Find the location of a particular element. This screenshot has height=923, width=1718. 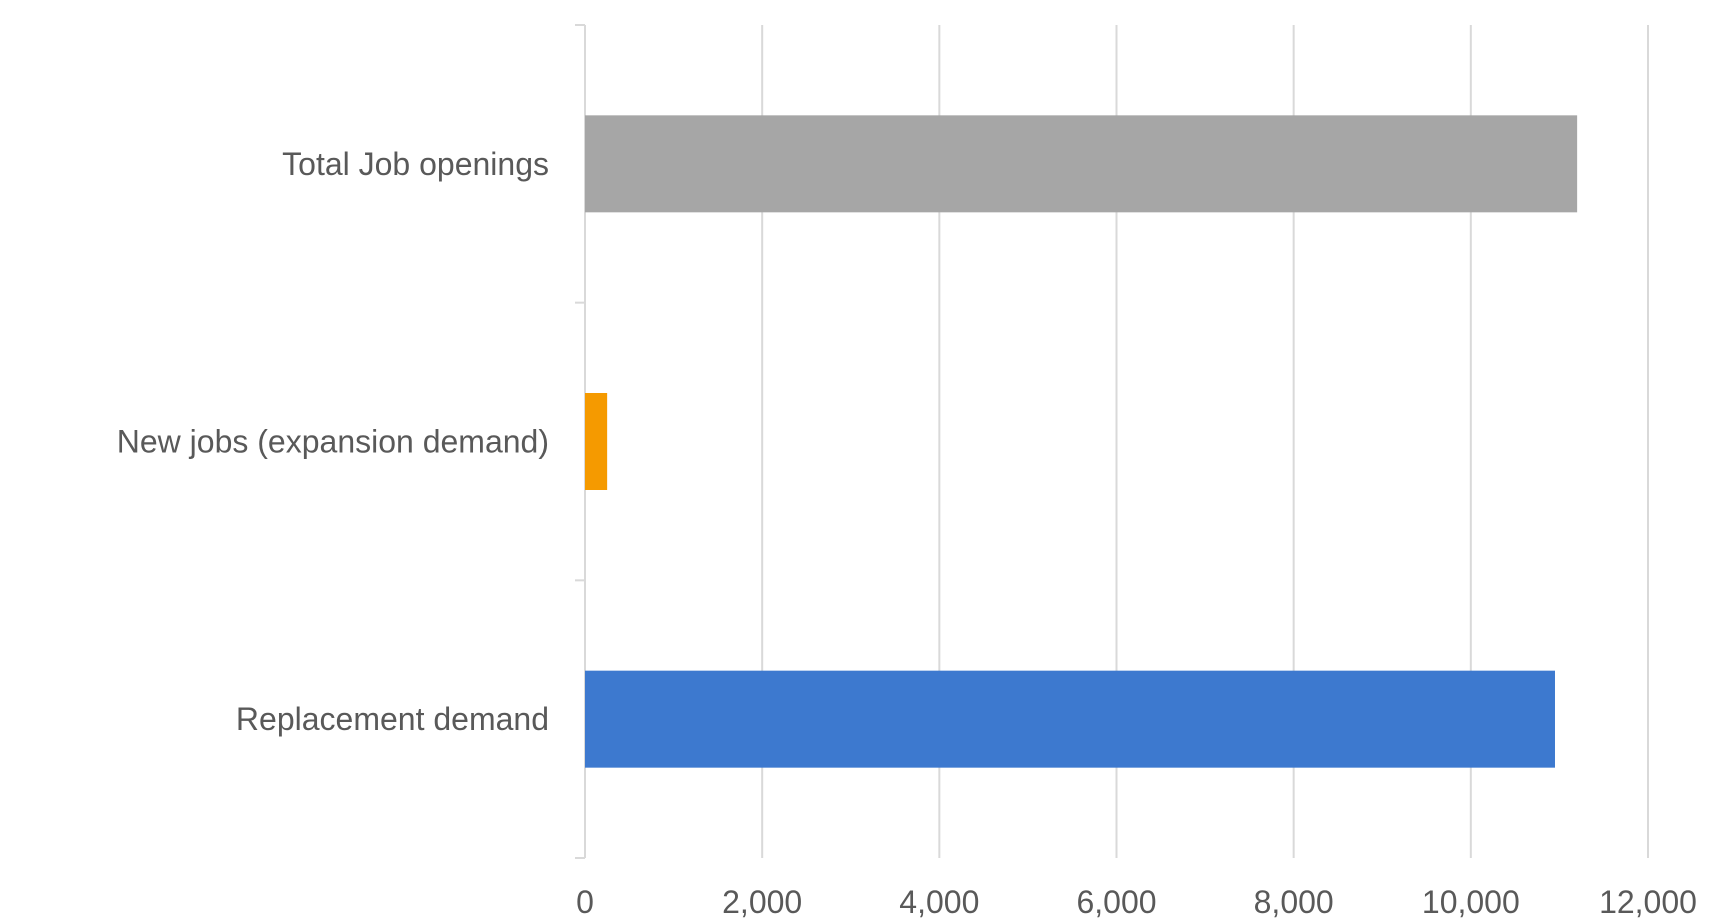

category-label: New jobs (expansion demand) is located at coordinates (333, 442).